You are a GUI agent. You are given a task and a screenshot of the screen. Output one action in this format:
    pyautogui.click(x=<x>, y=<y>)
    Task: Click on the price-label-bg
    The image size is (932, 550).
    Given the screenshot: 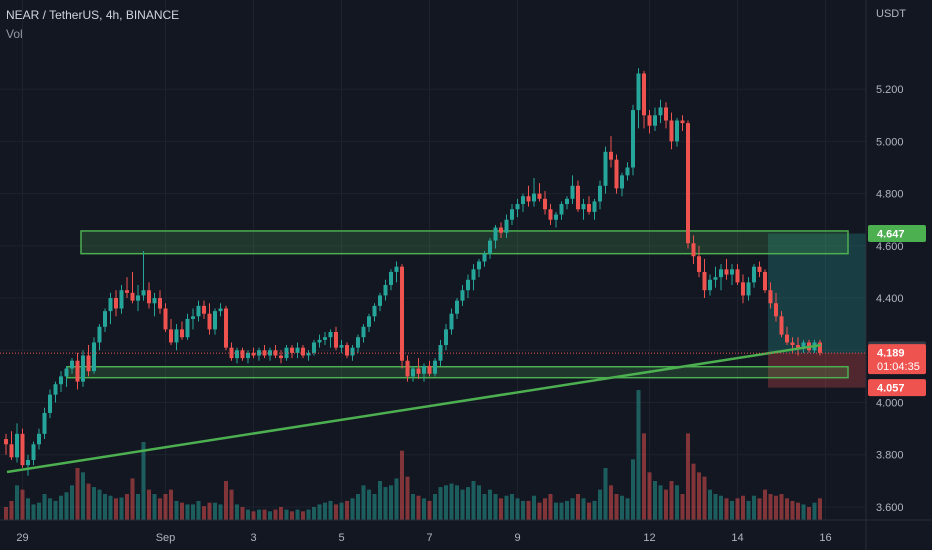 What is the action you would take?
    pyautogui.click(x=897, y=388)
    